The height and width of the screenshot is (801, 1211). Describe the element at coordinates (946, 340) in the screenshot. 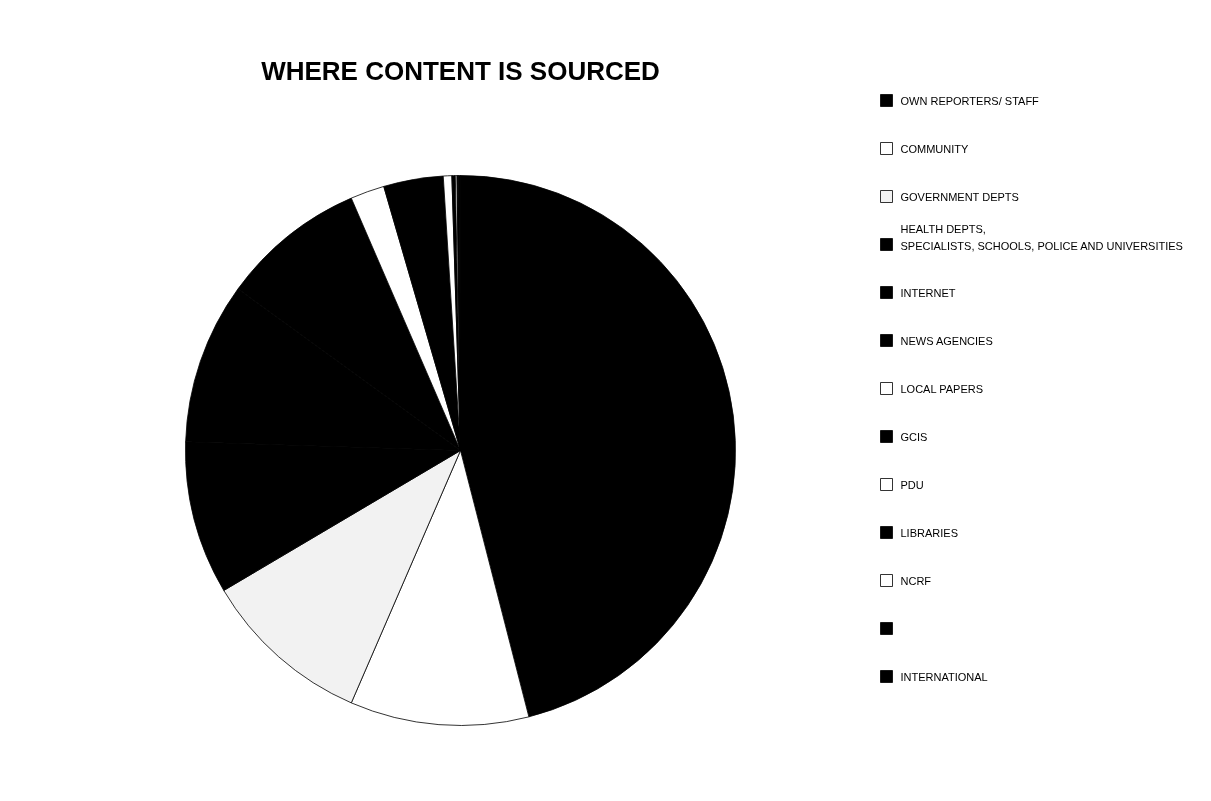

I see `legend-label: NEWS AGENCIES` at that location.